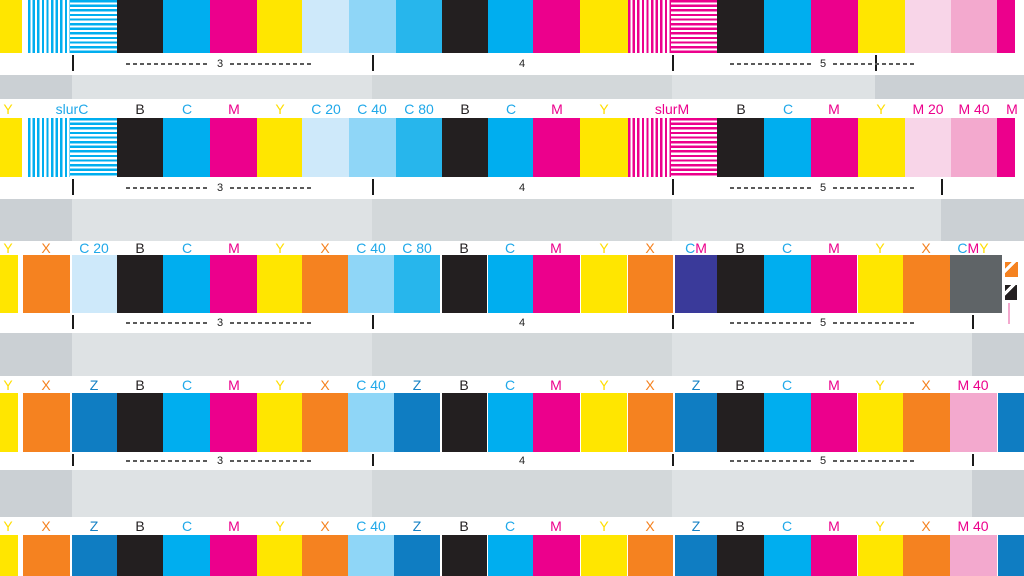 Image resolution: width=1024 pixels, height=576 pixels. Describe the element at coordinates (512, 64) in the screenshot. I see `strip-1-ruler-band: 3 4 5` at that location.